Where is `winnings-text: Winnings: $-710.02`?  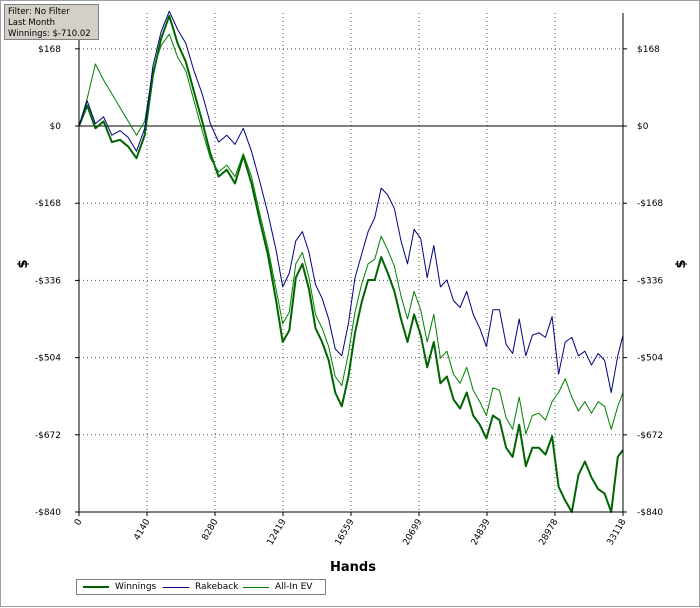 winnings-text: Winnings: $-710.02 is located at coordinates (49, 34).